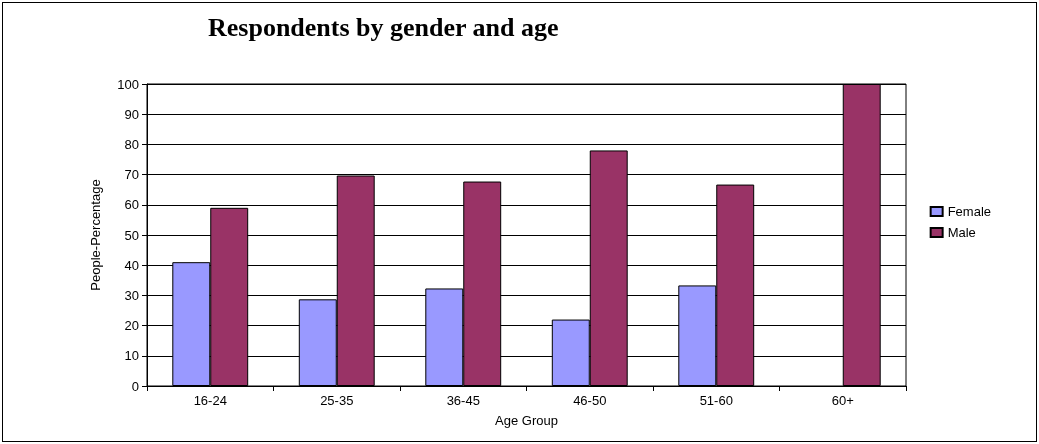  Describe the element at coordinates (95, 235) in the screenshot. I see `y-axis-title: People-Percentage` at that location.